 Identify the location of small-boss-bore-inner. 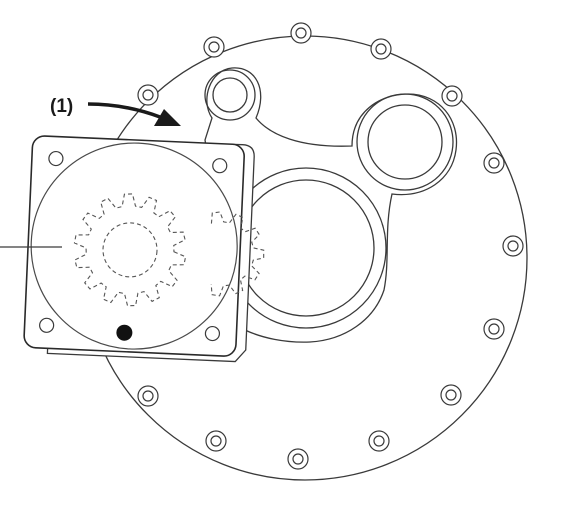
(230, 95).